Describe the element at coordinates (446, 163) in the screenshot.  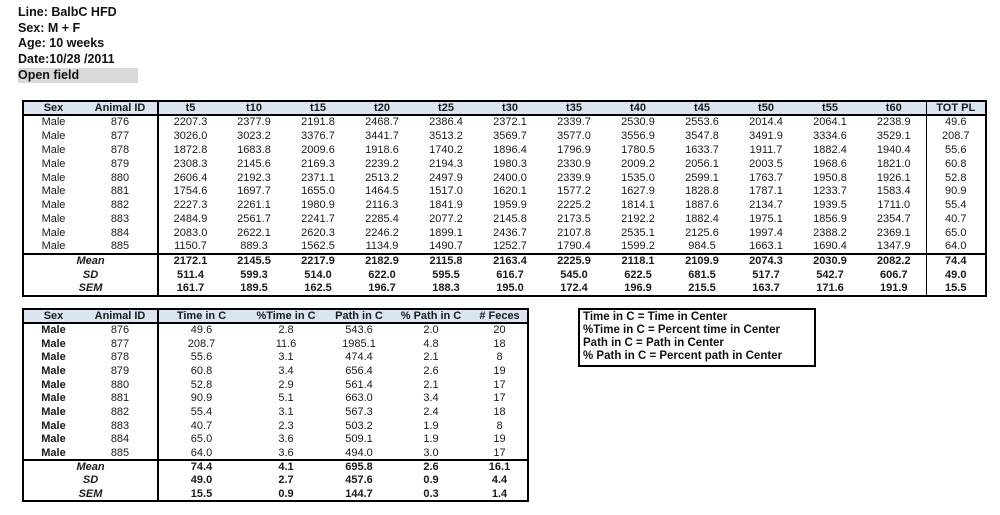
I see `table-cell: 2194.3` at that location.